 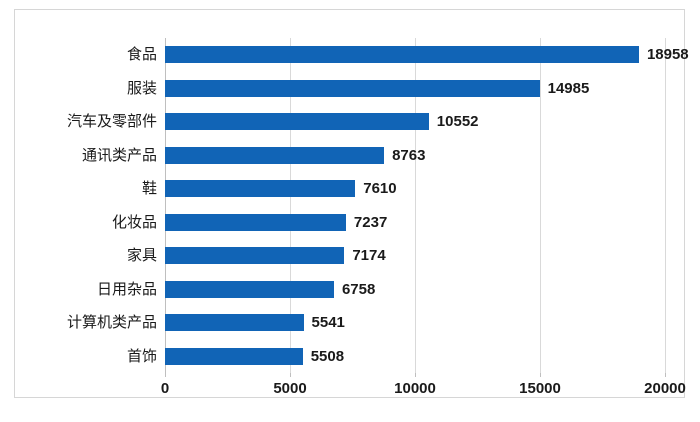 I want to click on value-label: 7237, so click(x=370, y=222).